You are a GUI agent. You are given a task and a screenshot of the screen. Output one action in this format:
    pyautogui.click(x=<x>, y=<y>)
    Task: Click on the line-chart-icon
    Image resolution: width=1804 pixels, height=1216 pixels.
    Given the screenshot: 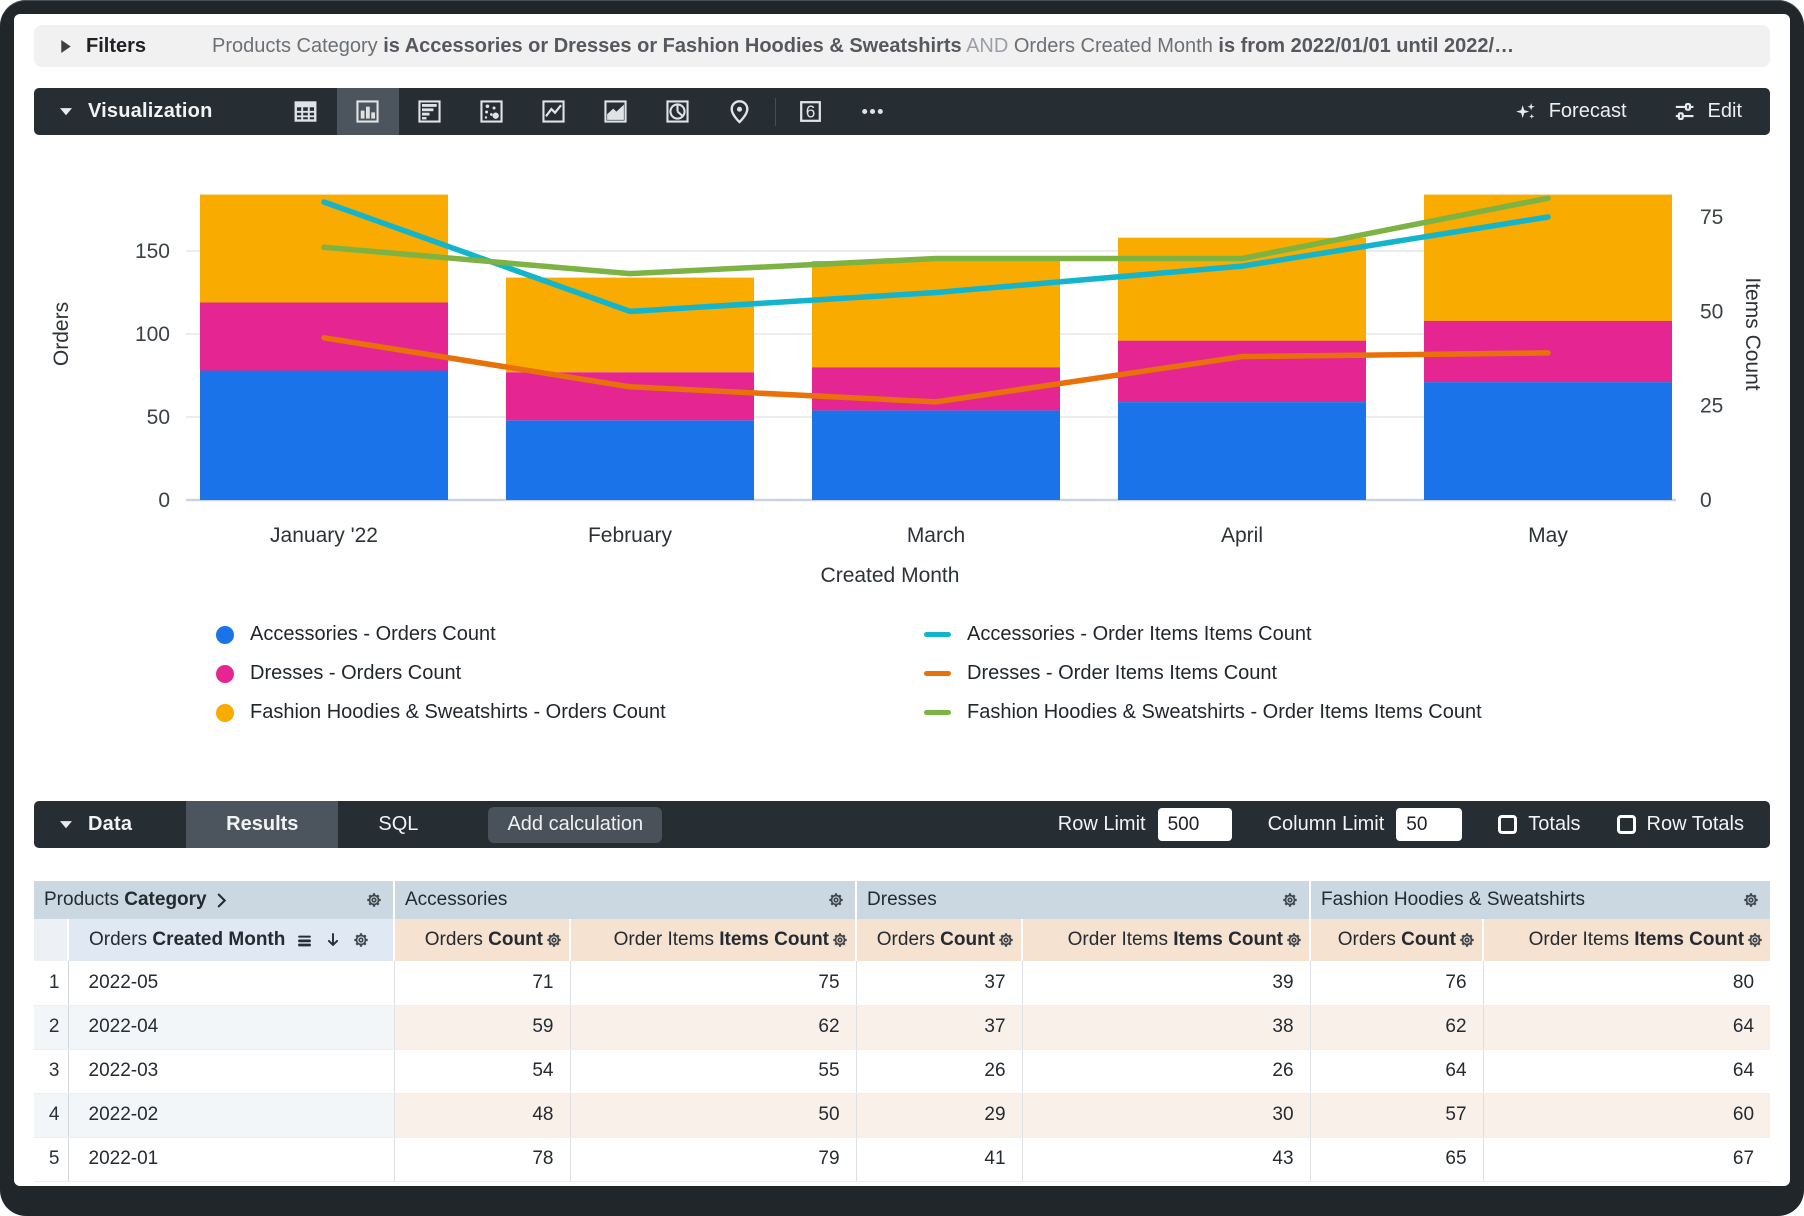 What is the action you would take?
    pyautogui.click(x=554, y=111)
    